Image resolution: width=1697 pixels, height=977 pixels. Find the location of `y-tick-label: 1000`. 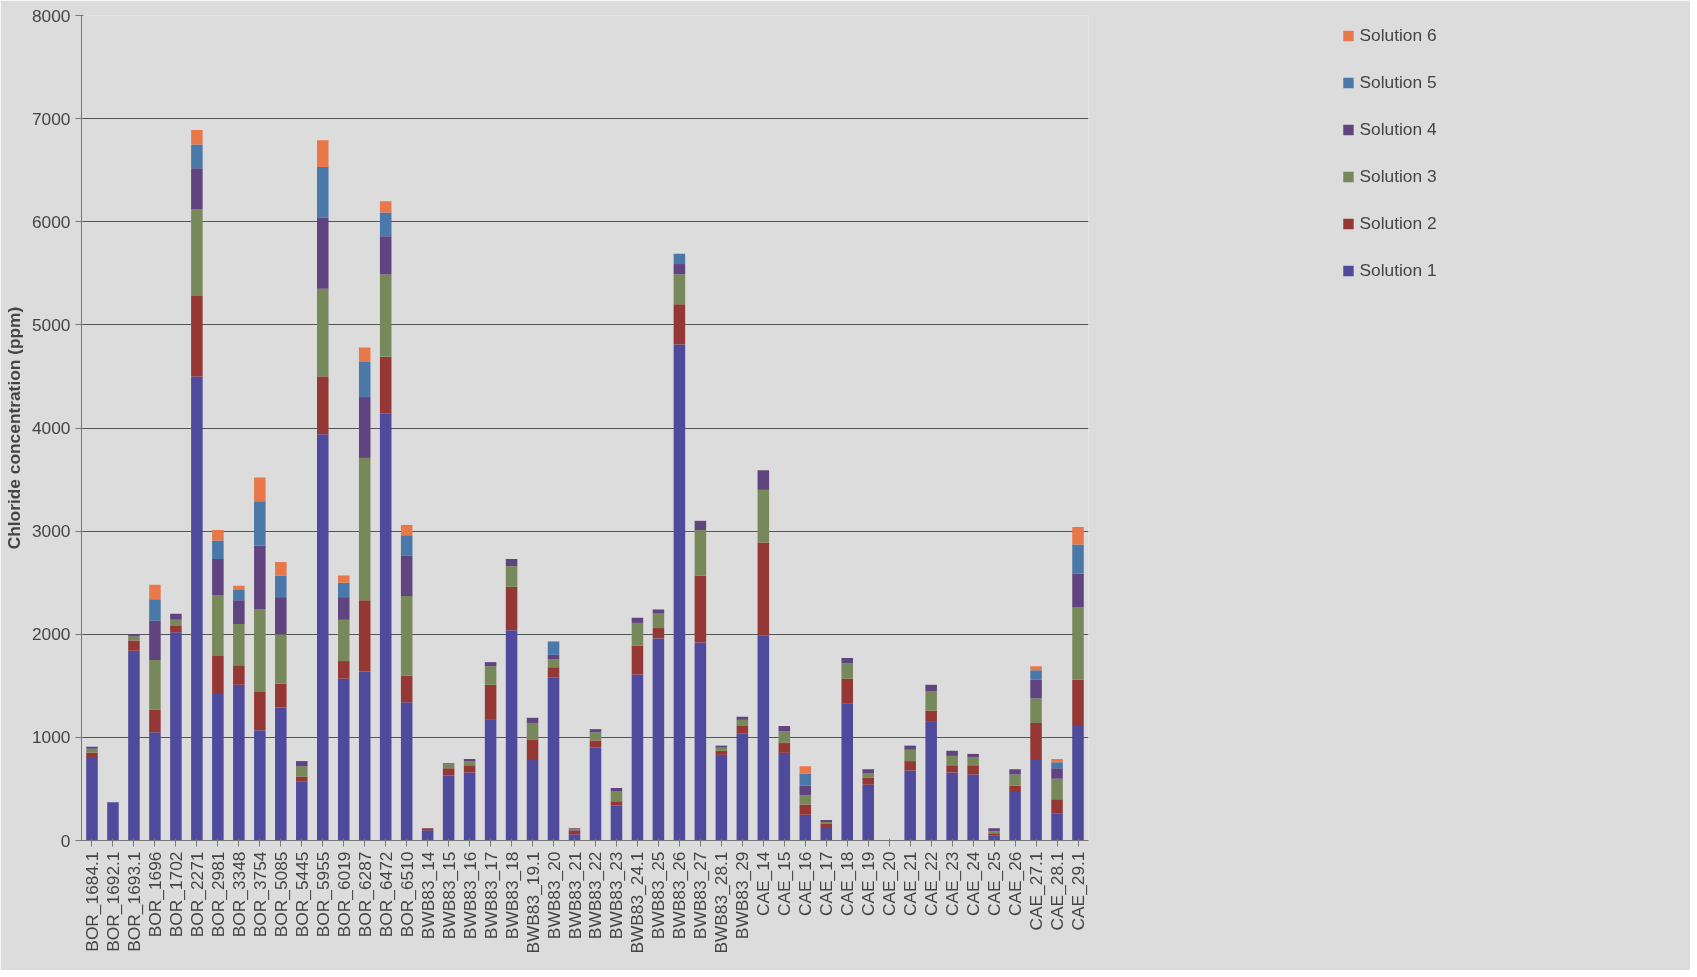

y-tick-label: 1000 is located at coordinates (51, 737).